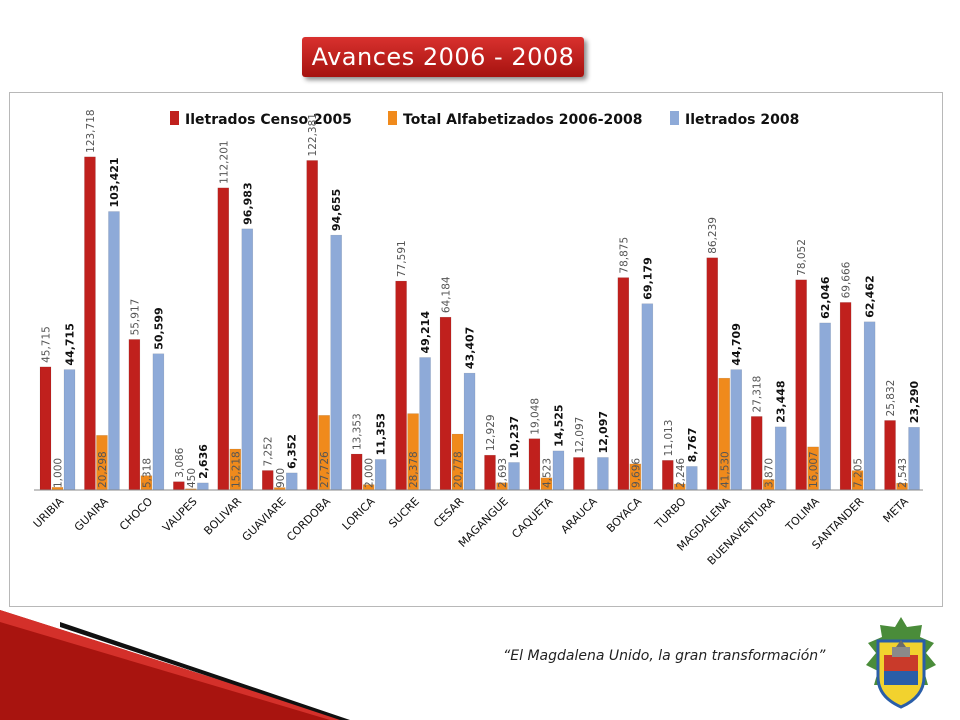 The width and height of the screenshot is (960, 720). Describe the element at coordinates (449, 513) in the screenshot. I see `category-label-cesar: CESAR` at that location.